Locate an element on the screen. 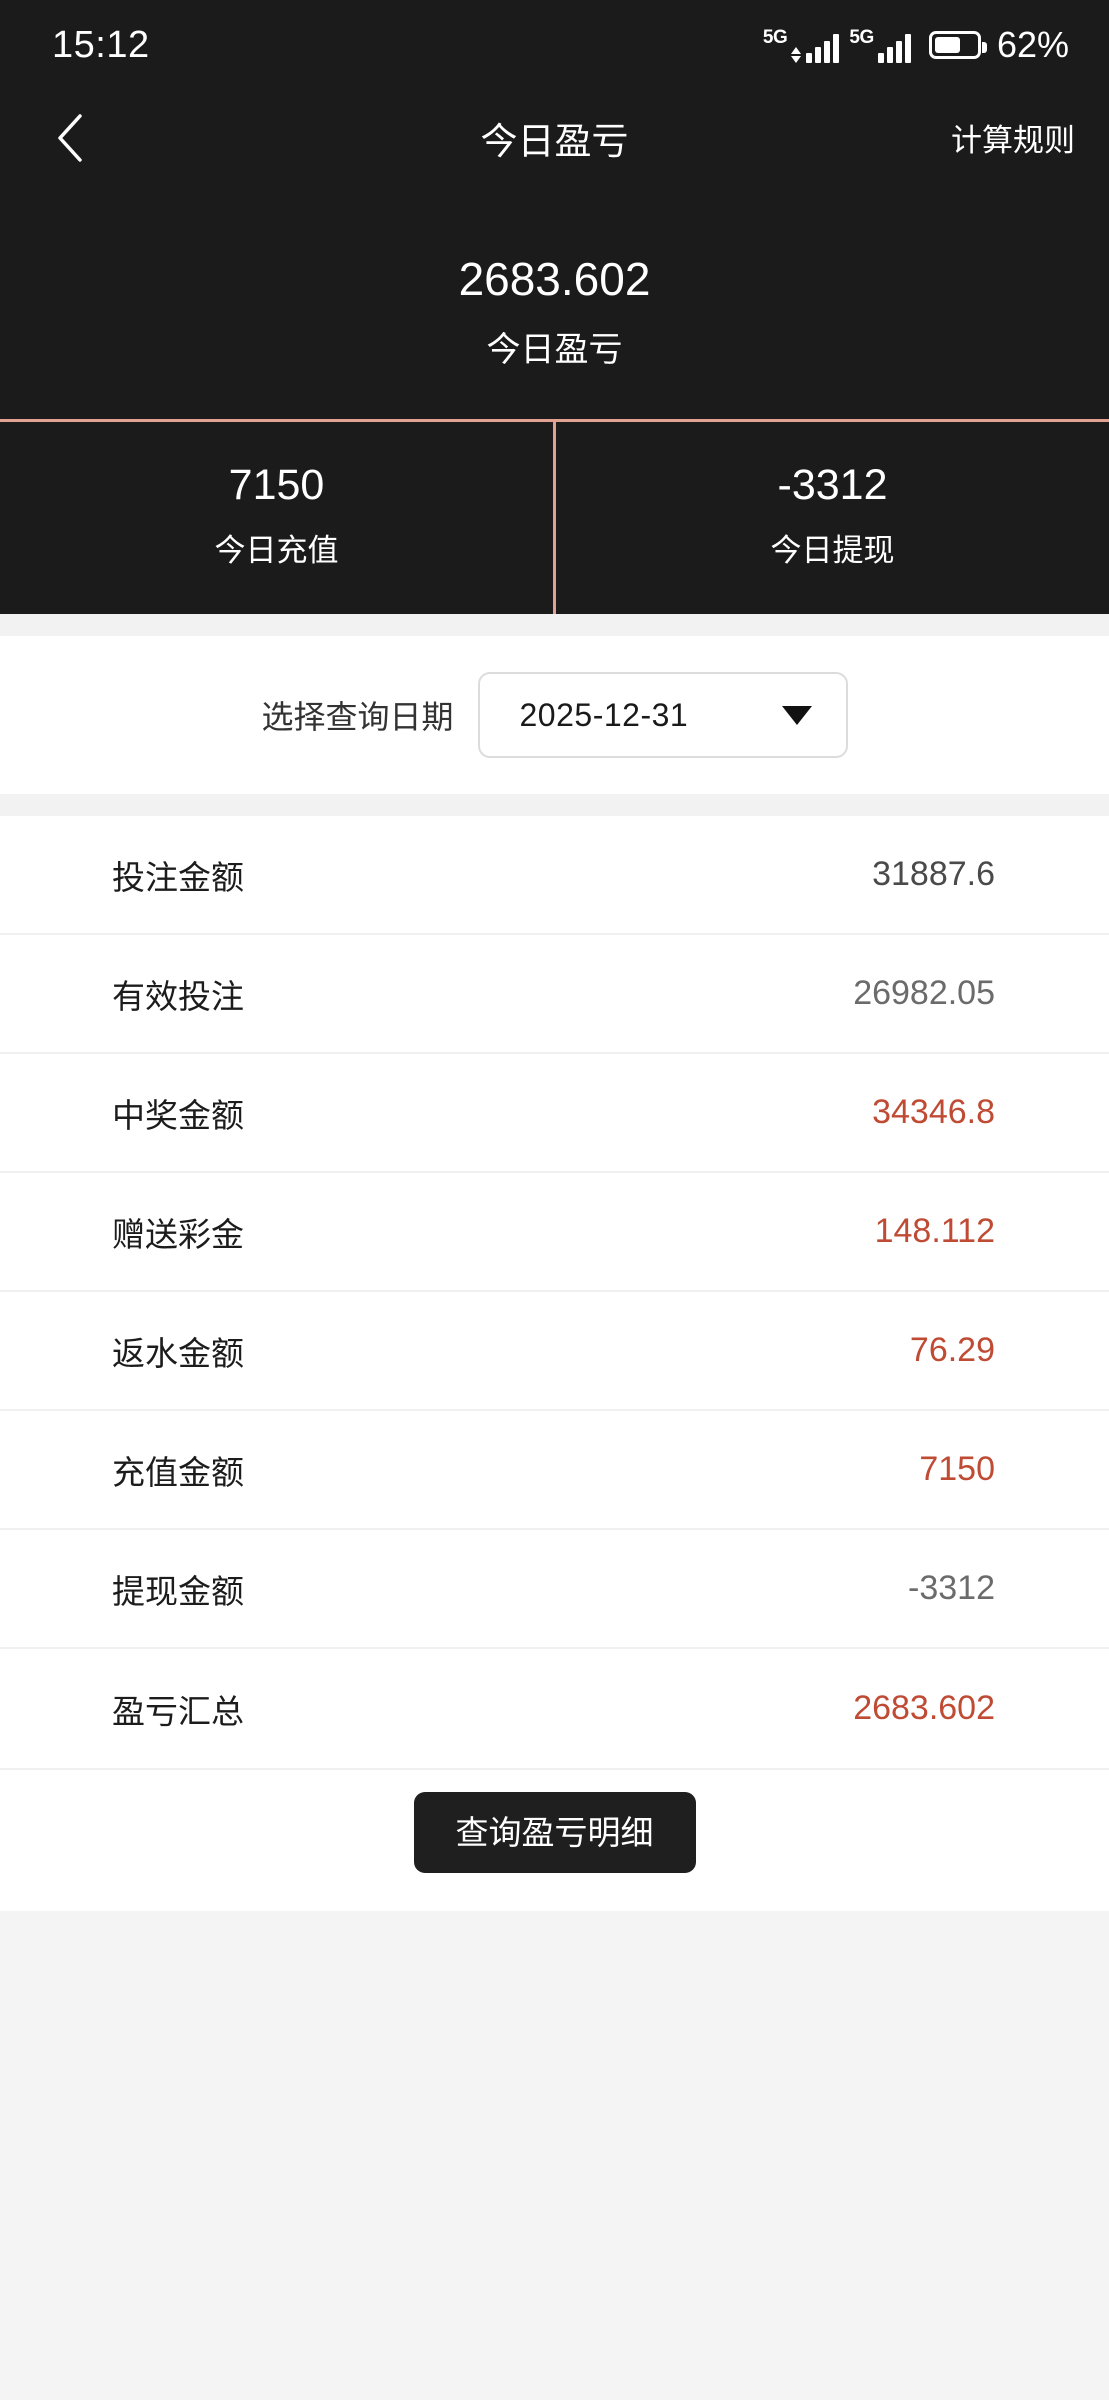  back-button is located at coordinates (70, 138).